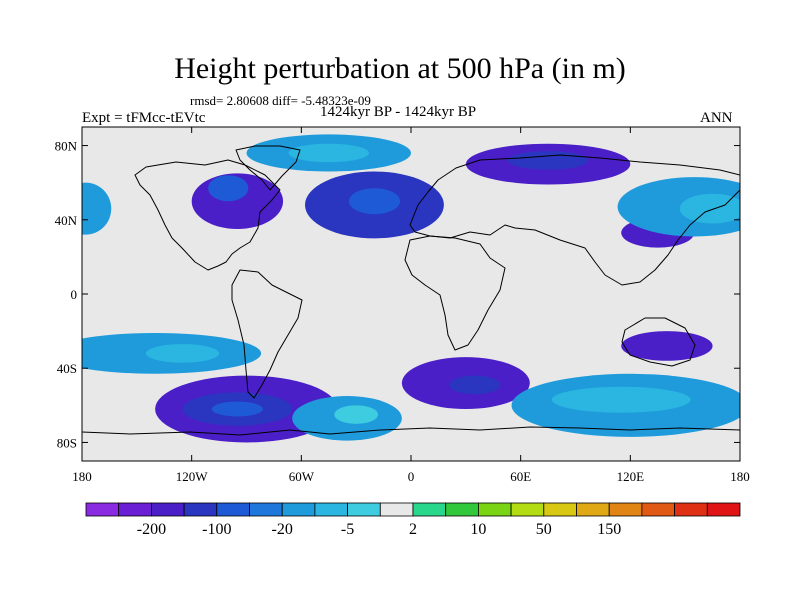 This screenshot has height=600, width=800. I want to click on y-tick-label: 40N, so click(66, 220).